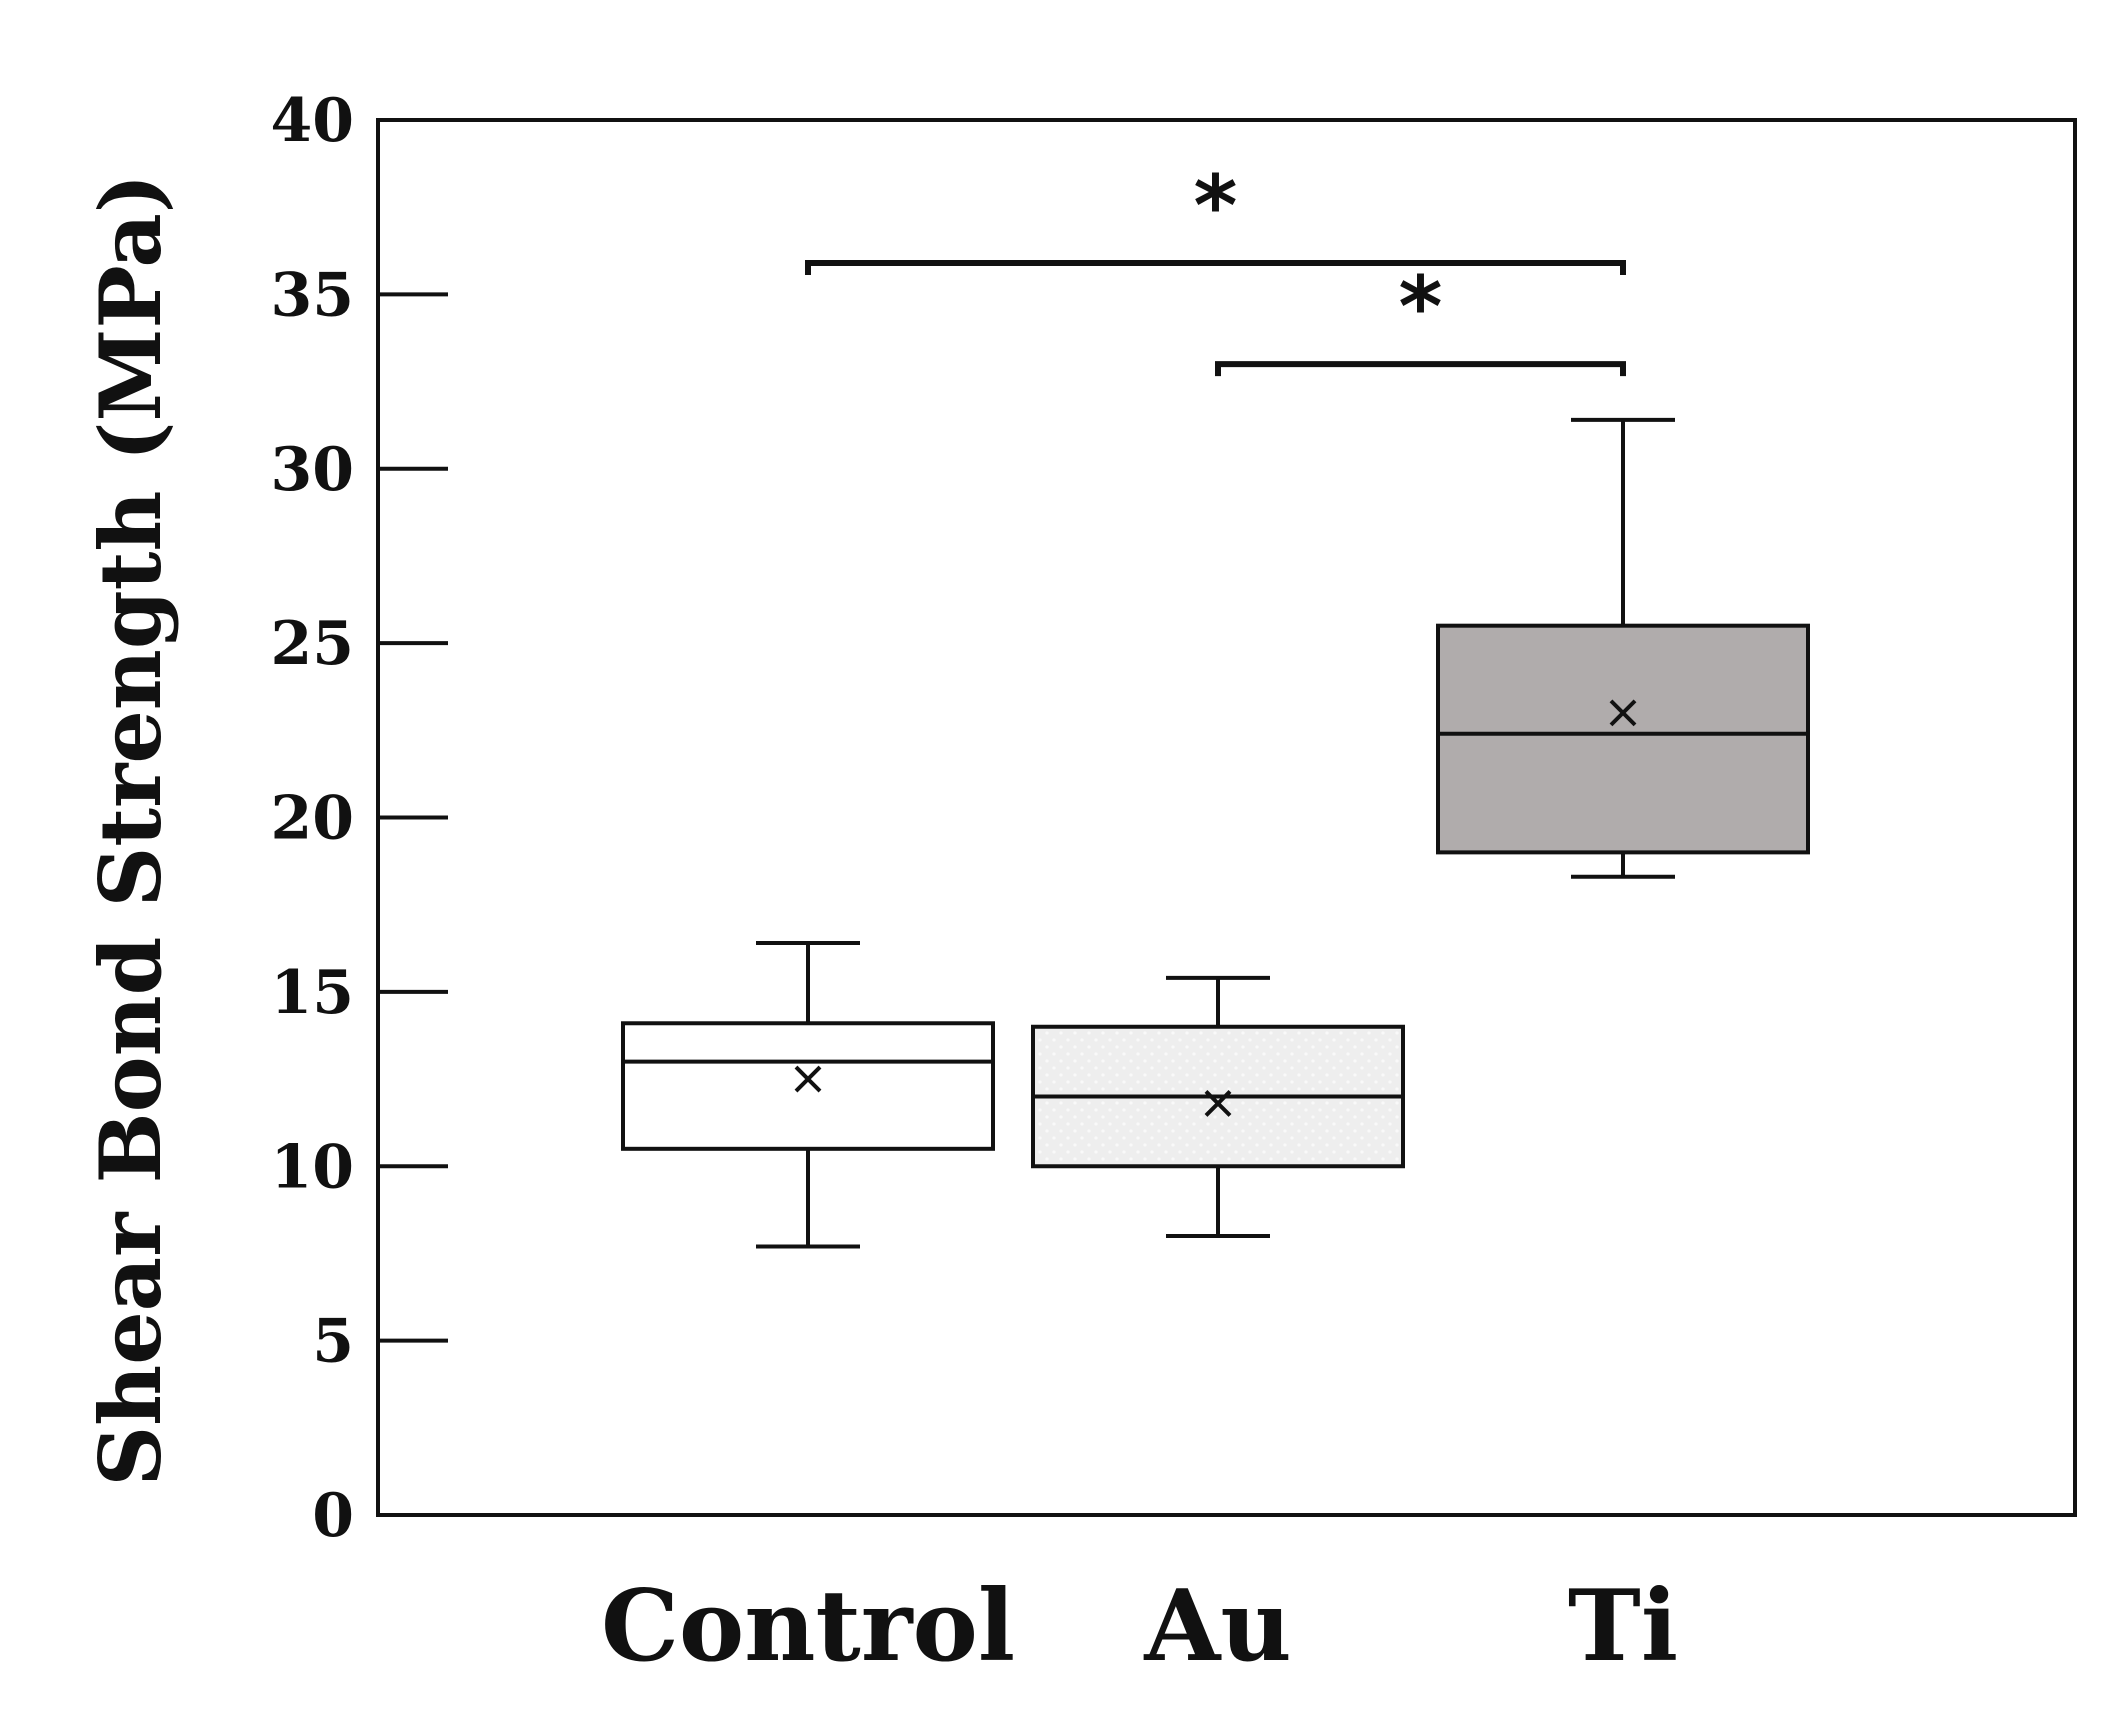 The image size is (2128, 1712). I want to click on y-tick-label: 10, so click(313, 1167).